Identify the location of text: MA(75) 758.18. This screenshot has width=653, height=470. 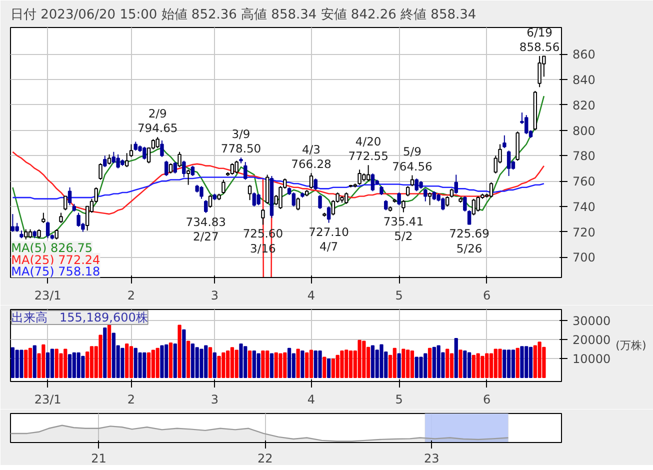
(55, 271).